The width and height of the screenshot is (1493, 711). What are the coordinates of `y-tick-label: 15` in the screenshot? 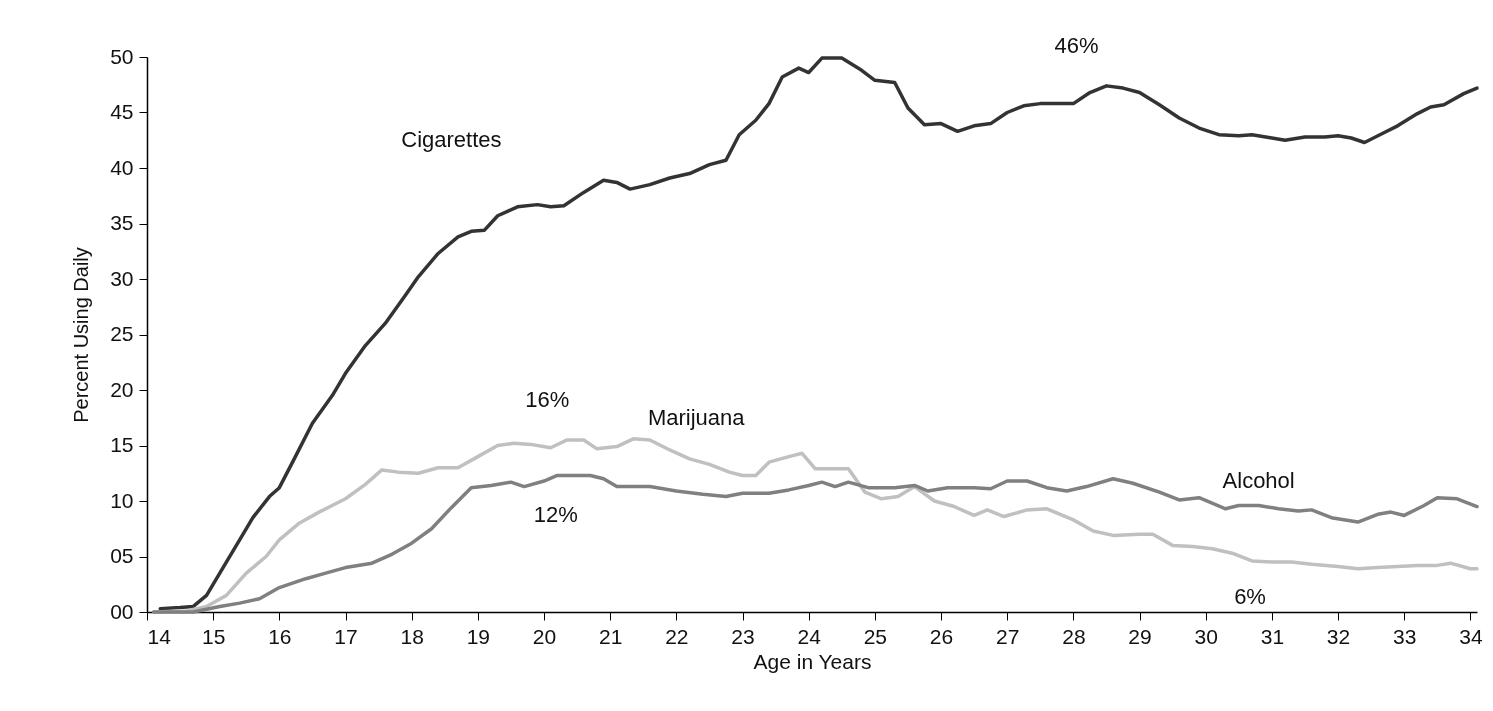 It's located at (122, 444).